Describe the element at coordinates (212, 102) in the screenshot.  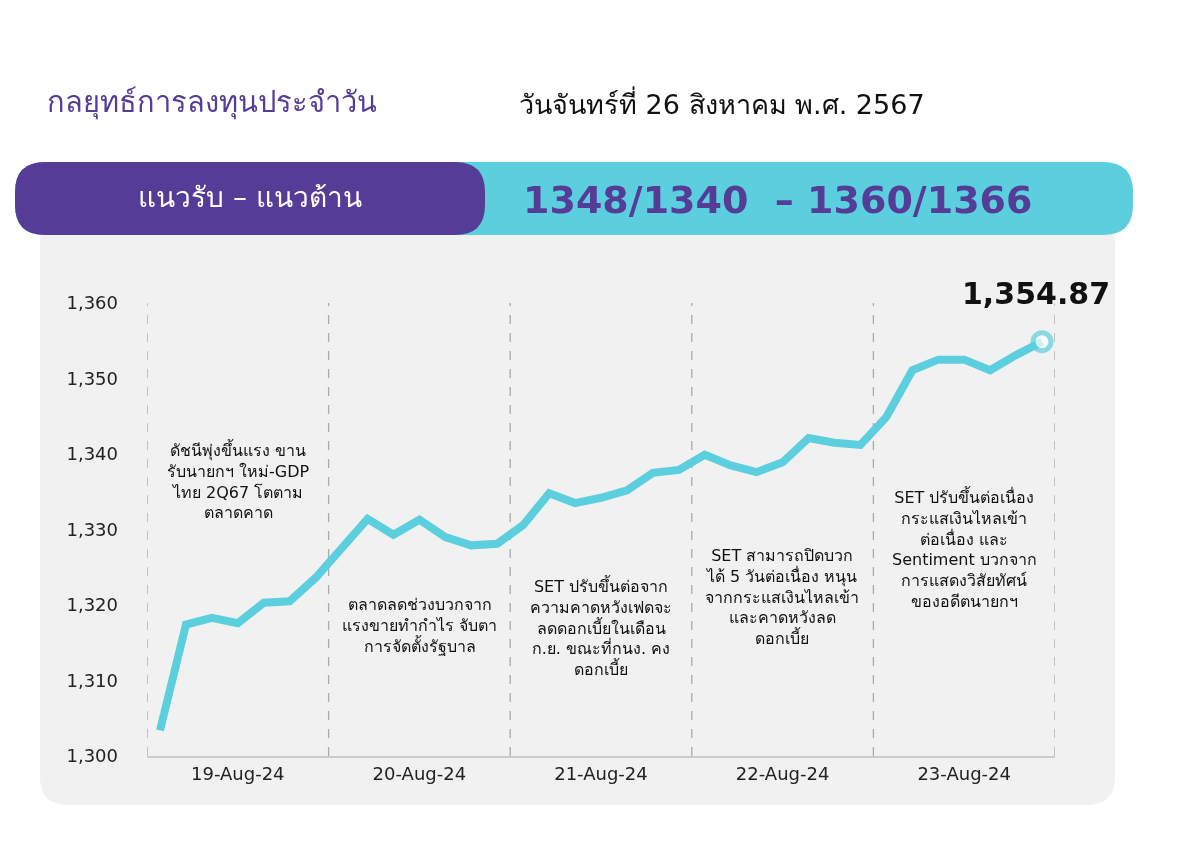
I see `chart-title: กลยุทธ์การลงทุนประจำวัน` at that location.